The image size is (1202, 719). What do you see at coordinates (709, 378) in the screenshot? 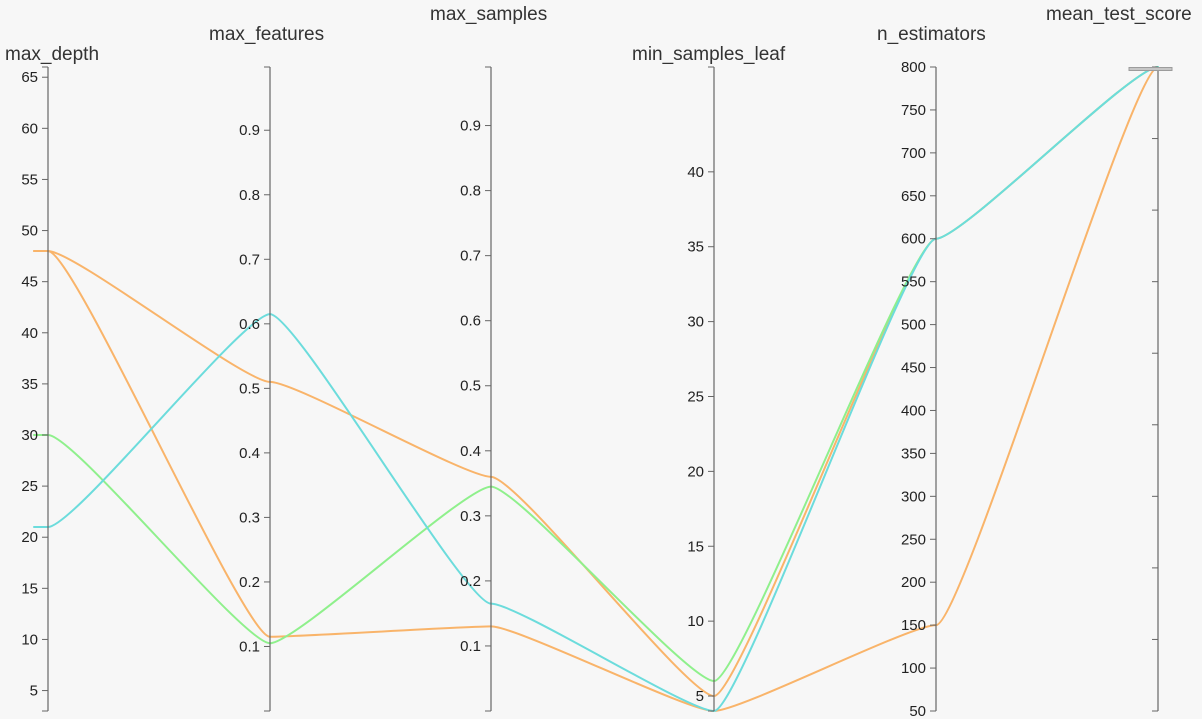
I see `axis-min-samples-leaf: 5 10 15 20 25 30 35 40 min_samples_leaf` at bounding box center [709, 378].